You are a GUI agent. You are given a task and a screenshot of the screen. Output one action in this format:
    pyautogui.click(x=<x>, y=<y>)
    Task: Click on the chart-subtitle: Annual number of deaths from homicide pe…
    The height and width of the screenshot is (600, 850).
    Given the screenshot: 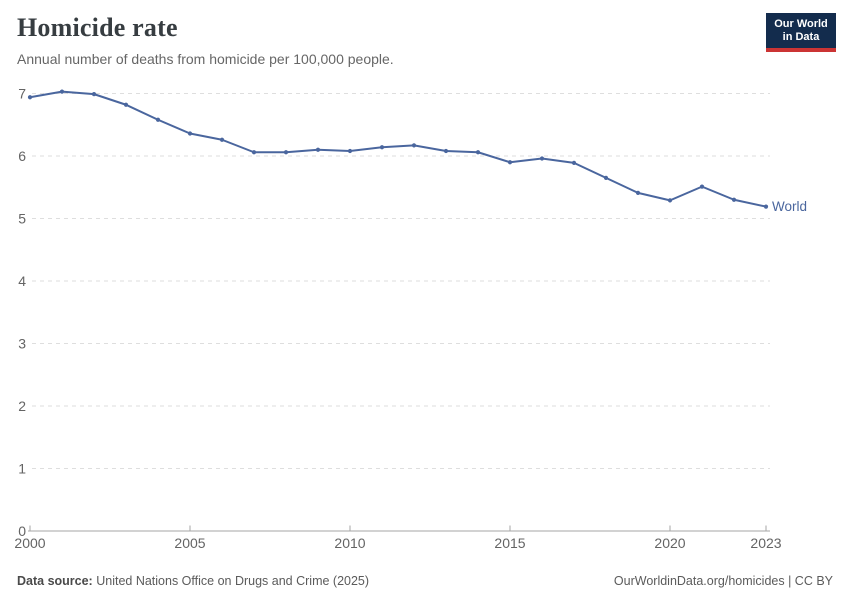 What is the action you would take?
    pyautogui.click(x=205, y=59)
    